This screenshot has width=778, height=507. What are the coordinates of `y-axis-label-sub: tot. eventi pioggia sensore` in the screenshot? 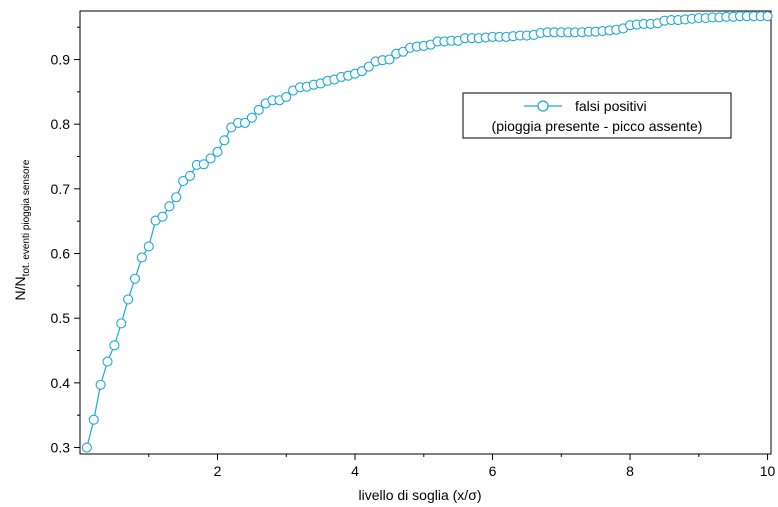 It's located at (26, 217).